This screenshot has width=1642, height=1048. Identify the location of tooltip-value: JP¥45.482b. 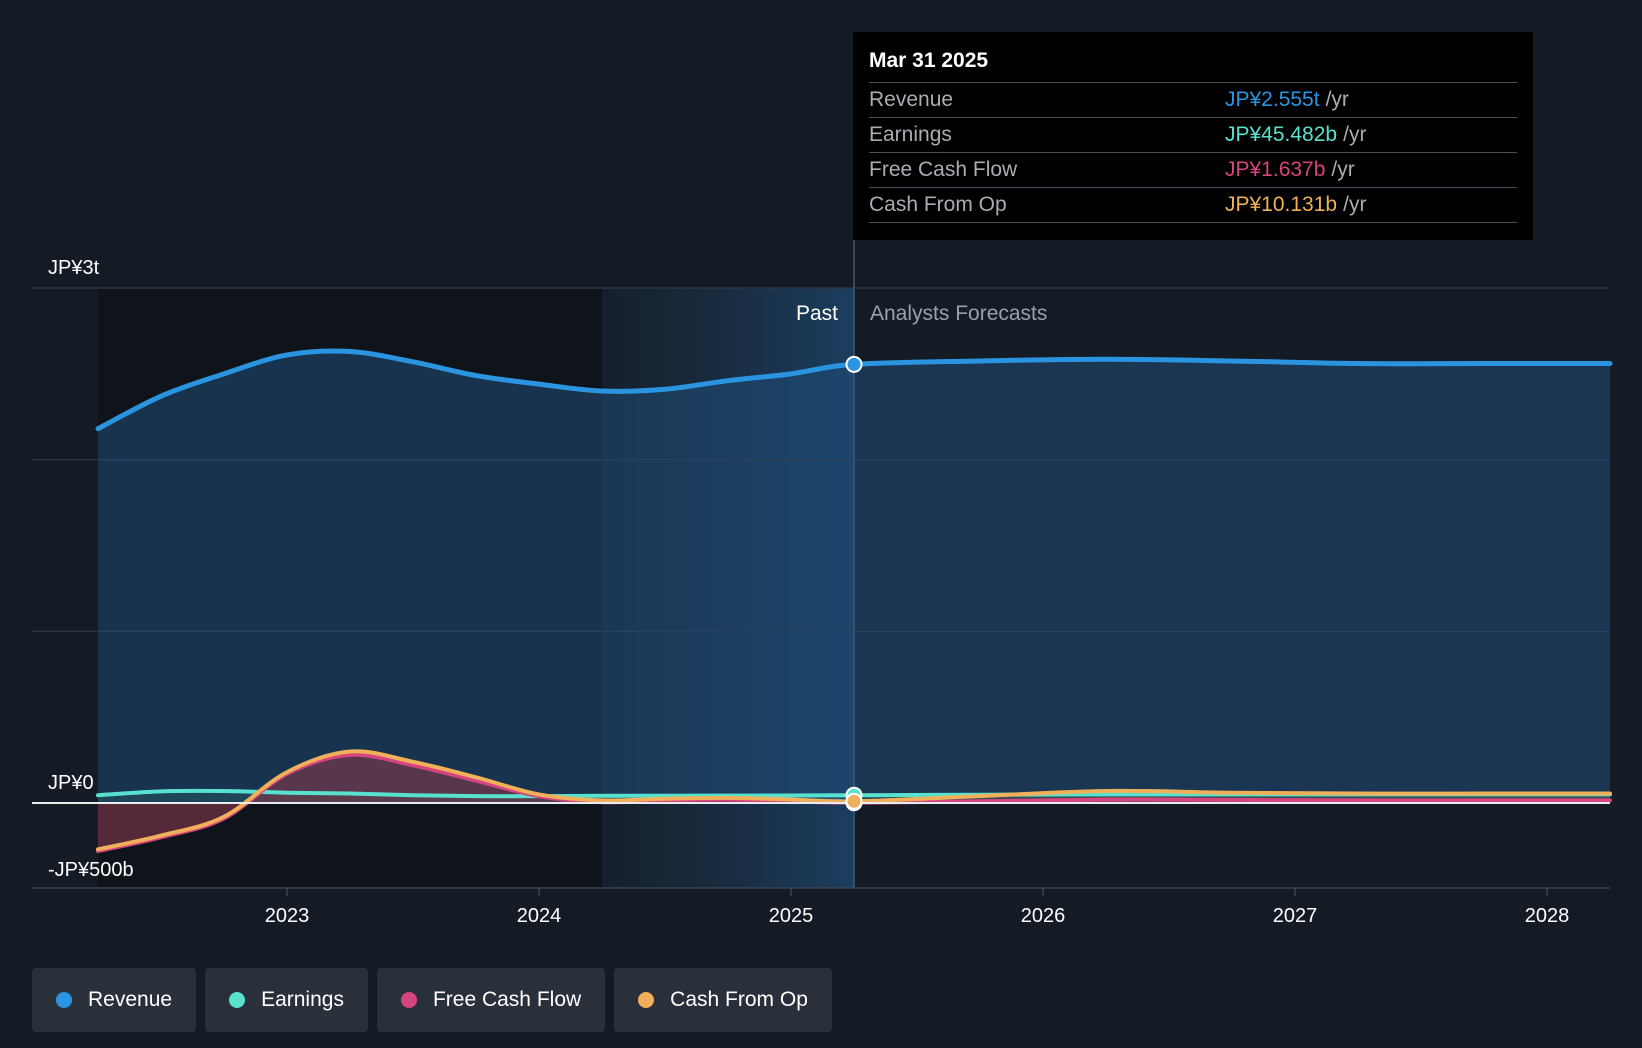
(1281, 134).